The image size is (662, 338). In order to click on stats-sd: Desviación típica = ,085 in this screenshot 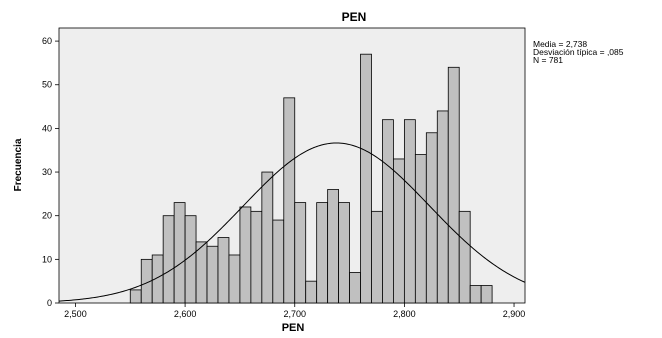, I will do `click(578, 52)`.